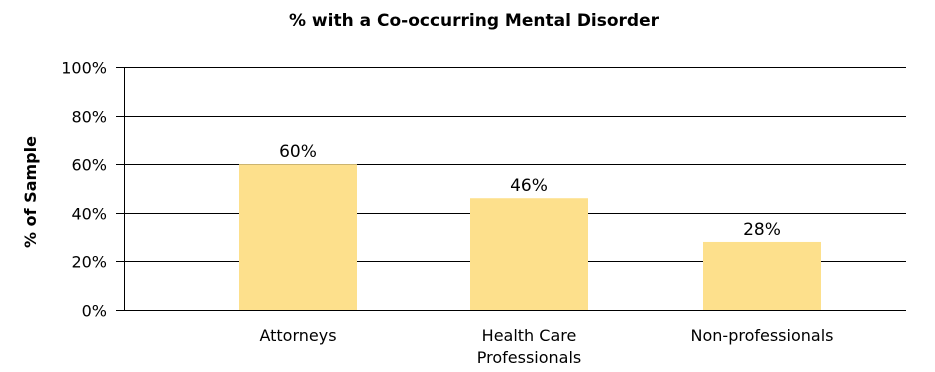 The height and width of the screenshot is (372, 935). What do you see at coordinates (297, 335) in the screenshot?
I see `x-category-label: Attorneys` at bounding box center [297, 335].